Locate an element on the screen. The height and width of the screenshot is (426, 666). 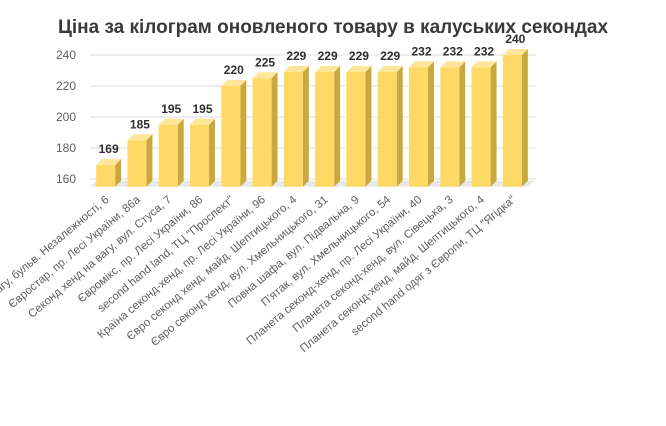
data-label: 225 is located at coordinates (265, 62).